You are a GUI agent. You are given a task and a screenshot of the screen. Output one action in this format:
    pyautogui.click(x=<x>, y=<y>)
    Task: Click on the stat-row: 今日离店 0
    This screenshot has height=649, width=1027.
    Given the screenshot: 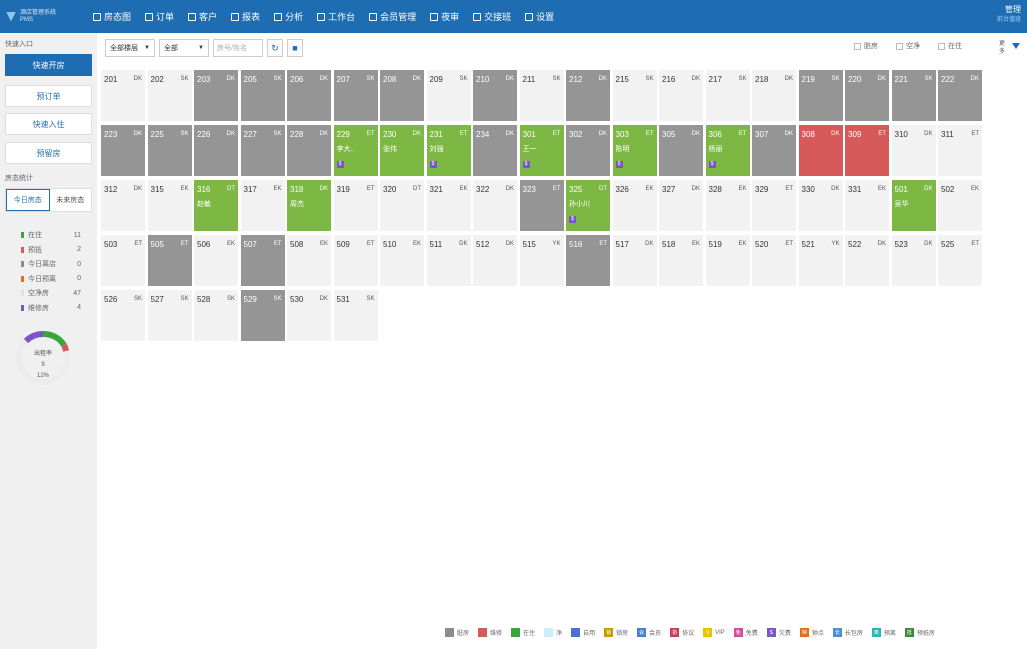 What is the action you would take?
    pyautogui.click(x=51, y=264)
    